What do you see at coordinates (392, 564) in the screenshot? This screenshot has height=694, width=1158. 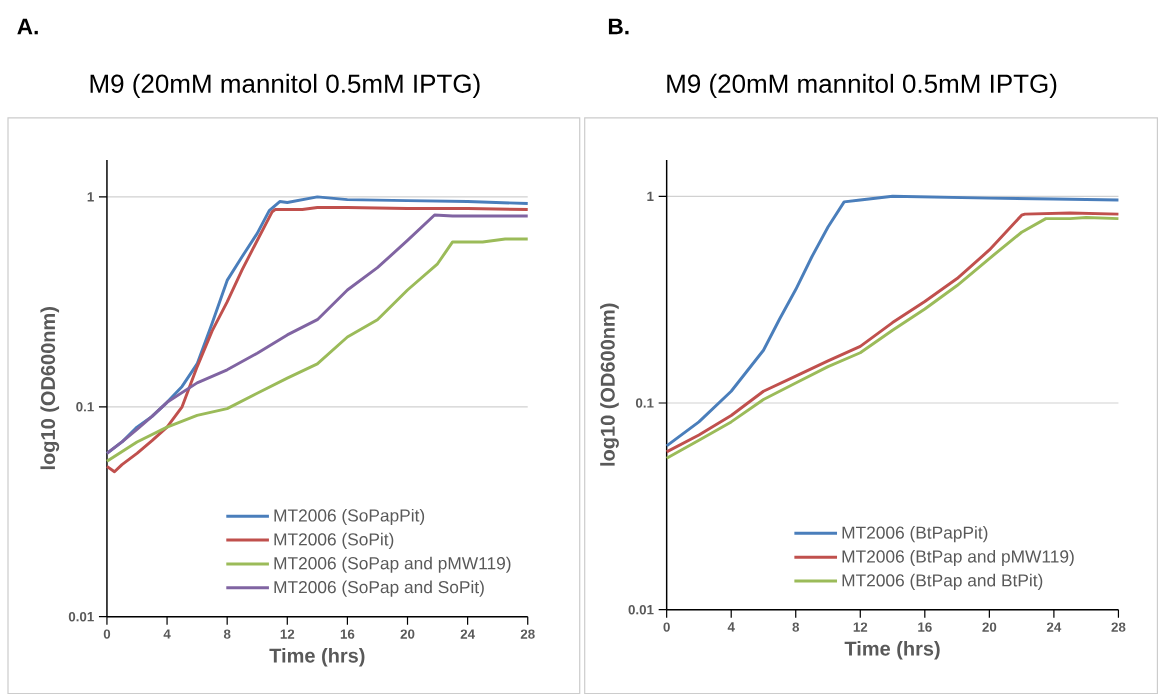 I see `legend-label: MT2006 (SoPap and pMW119)` at bounding box center [392, 564].